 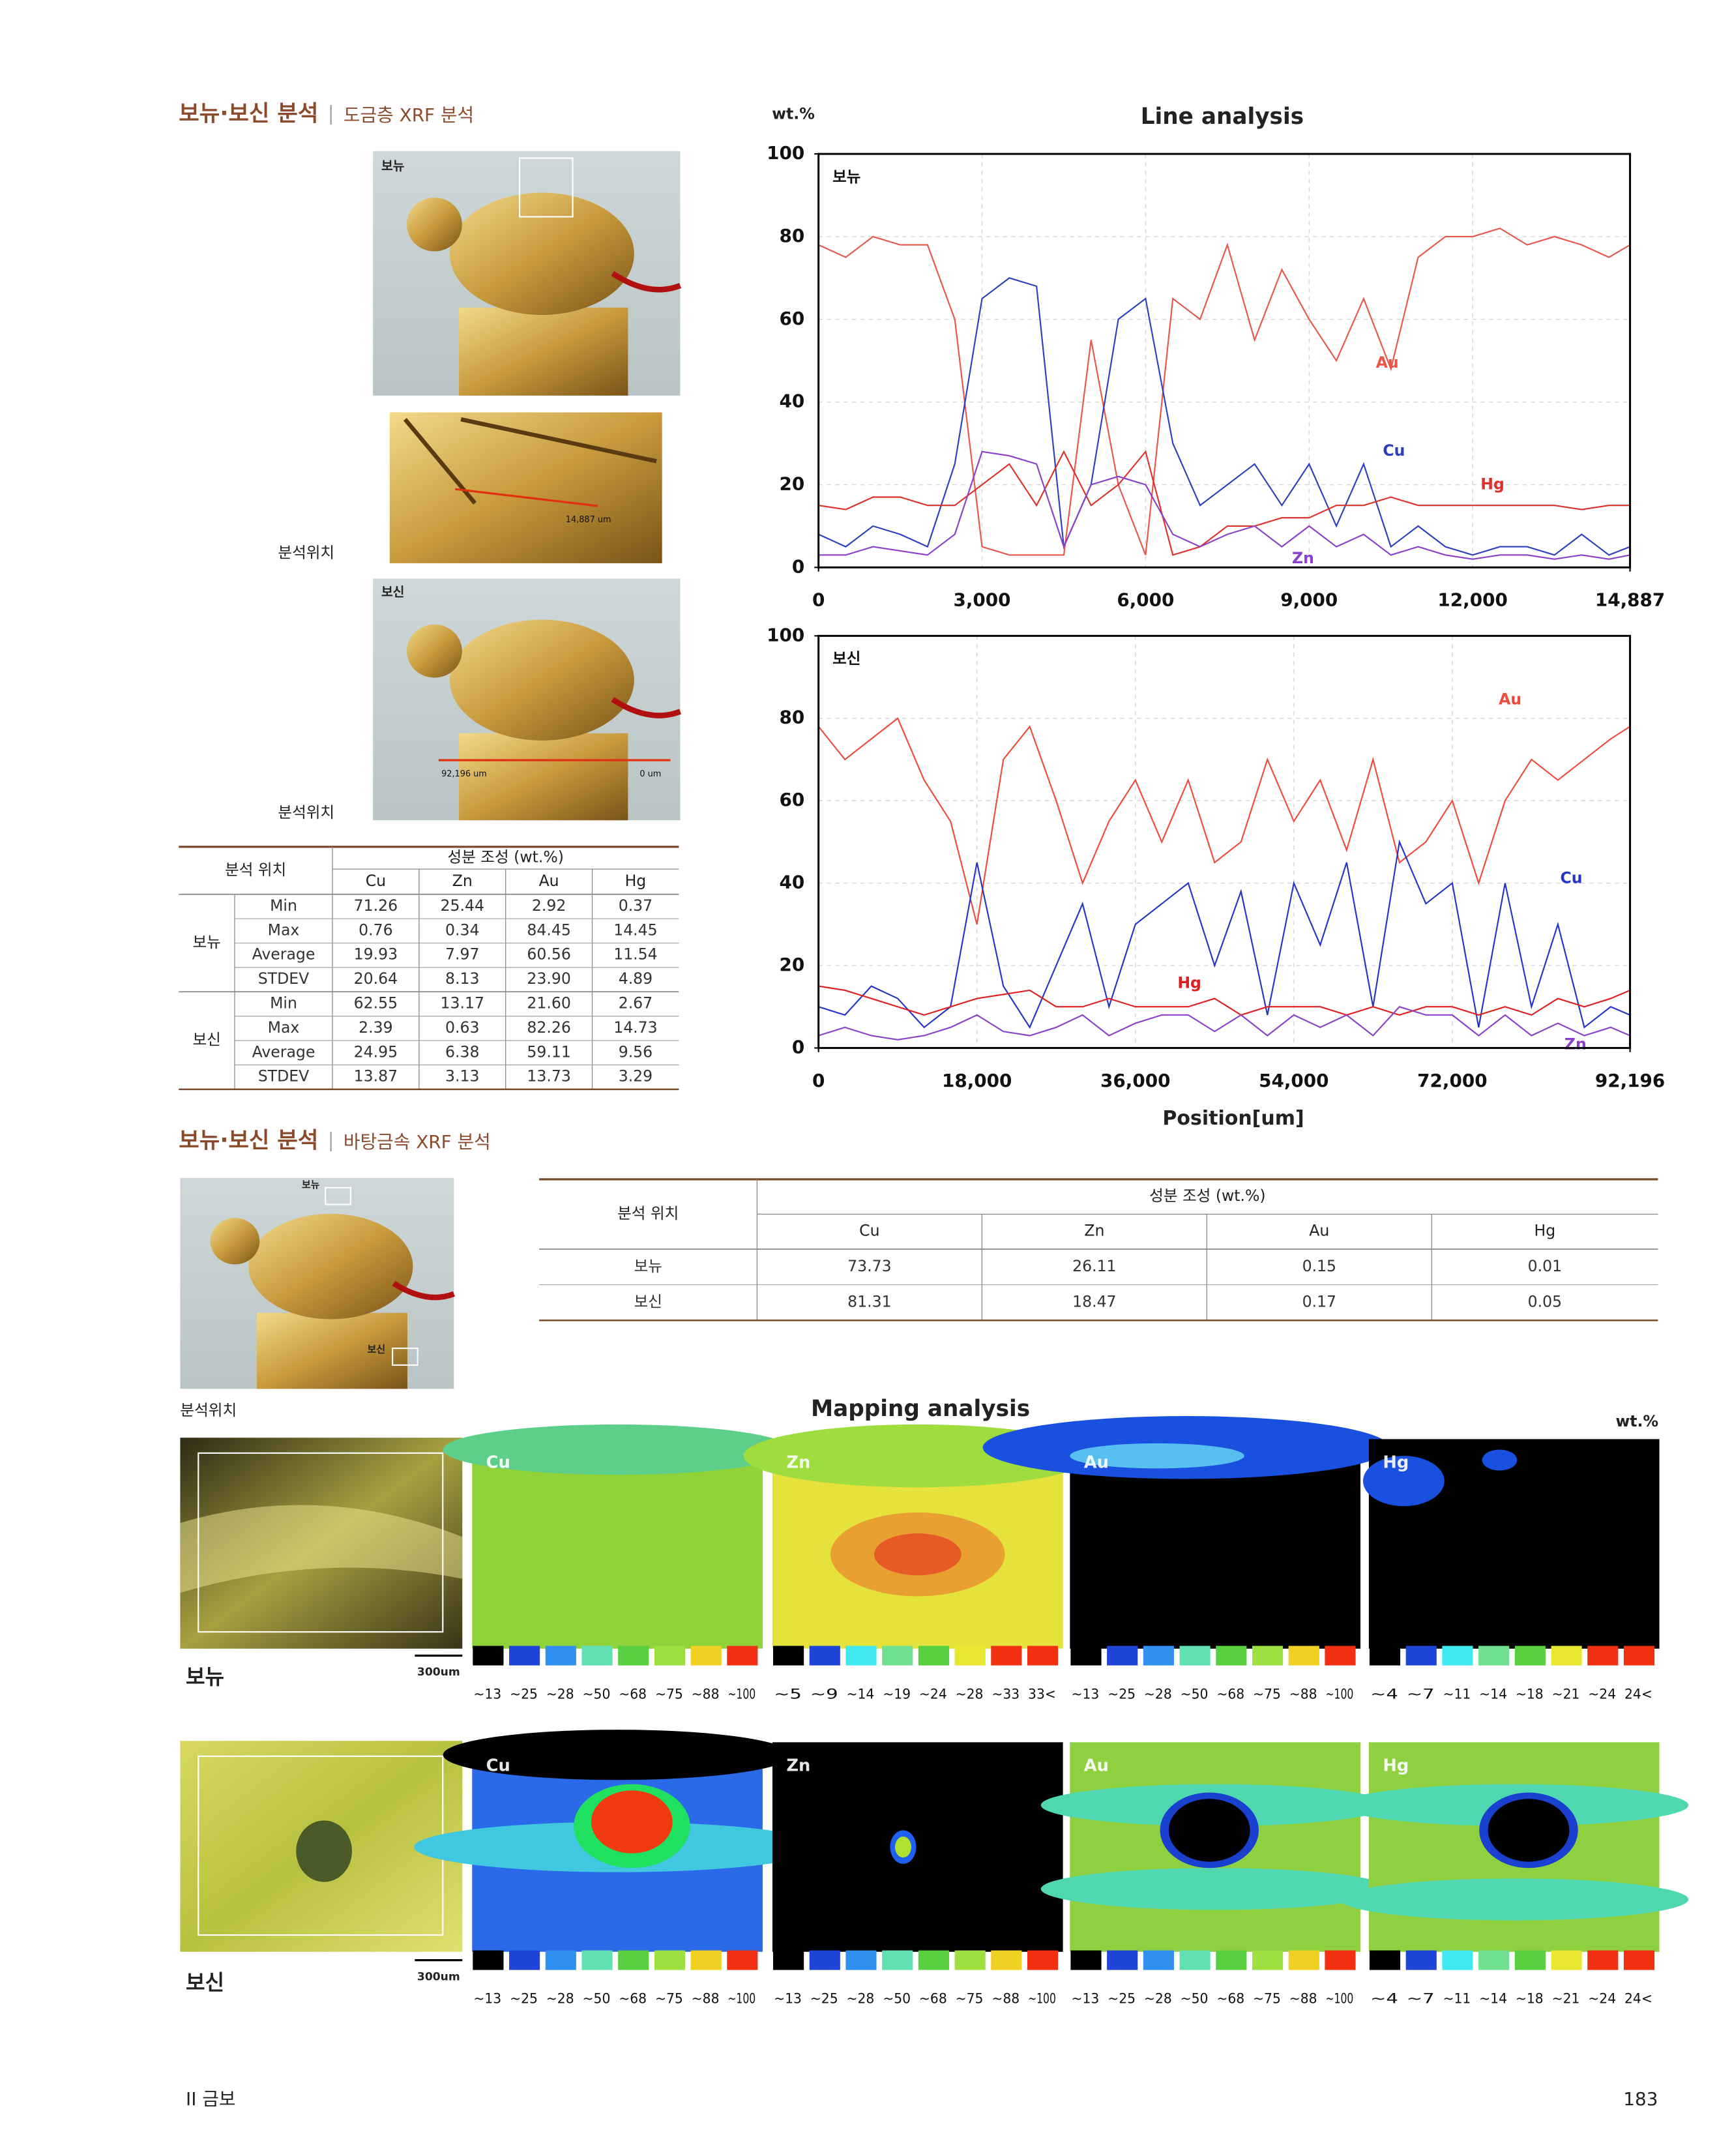 I want to click on y-tick-label: 60, so click(x=792, y=318).